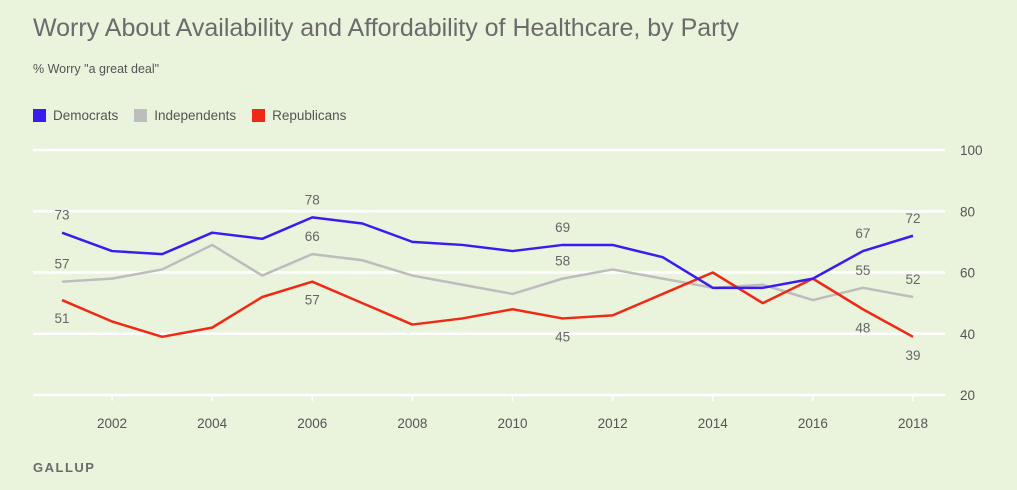 The width and height of the screenshot is (1017, 490). What do you see at coordinates (913, 423) in the screenshot?
I see `x-tick-label: 2018` at bounding box center [913, 423].